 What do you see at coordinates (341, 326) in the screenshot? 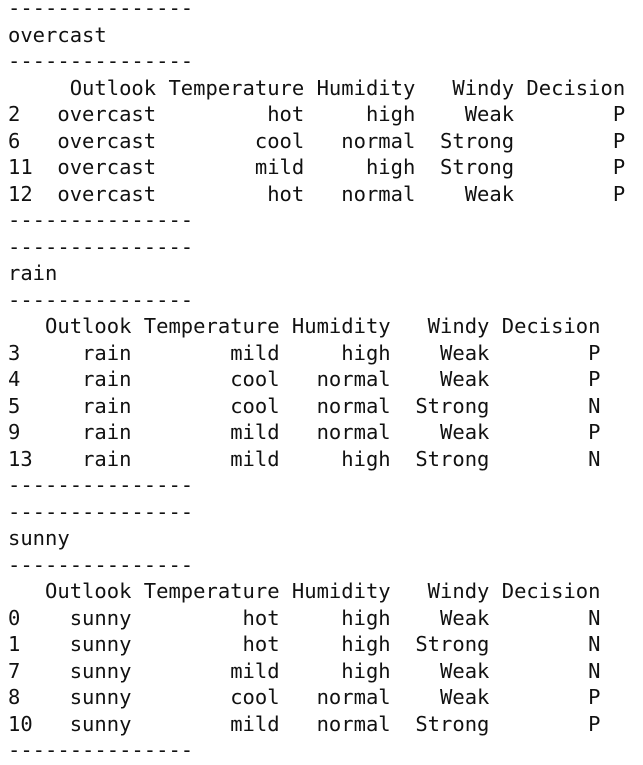
I see `column-header: Humidity` at bounding box center [341, 326].